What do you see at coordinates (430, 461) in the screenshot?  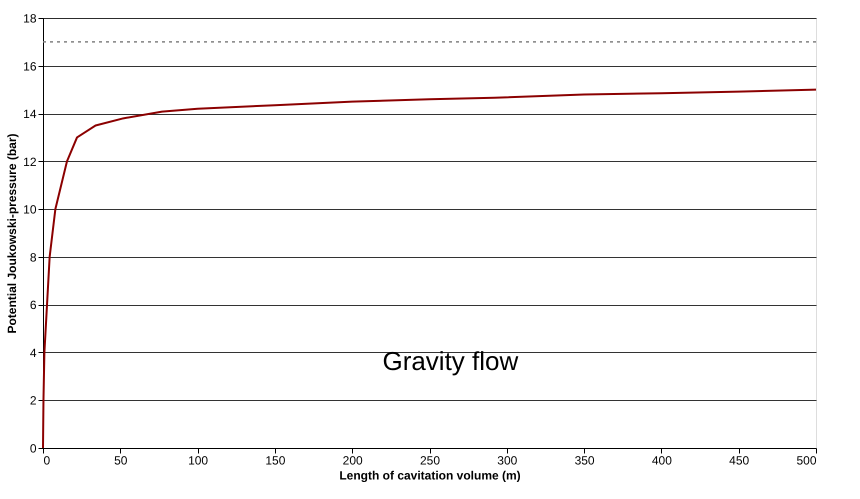 I see `x-tick-label: 250` at bounding box center [430, 461].